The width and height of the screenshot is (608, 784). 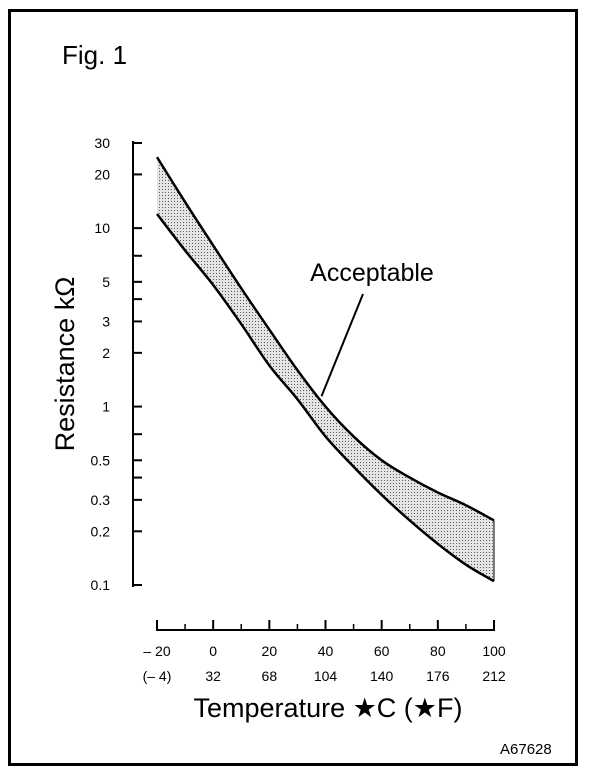 I want to click on y-tick-label: 30, so click(x=102, y=143).